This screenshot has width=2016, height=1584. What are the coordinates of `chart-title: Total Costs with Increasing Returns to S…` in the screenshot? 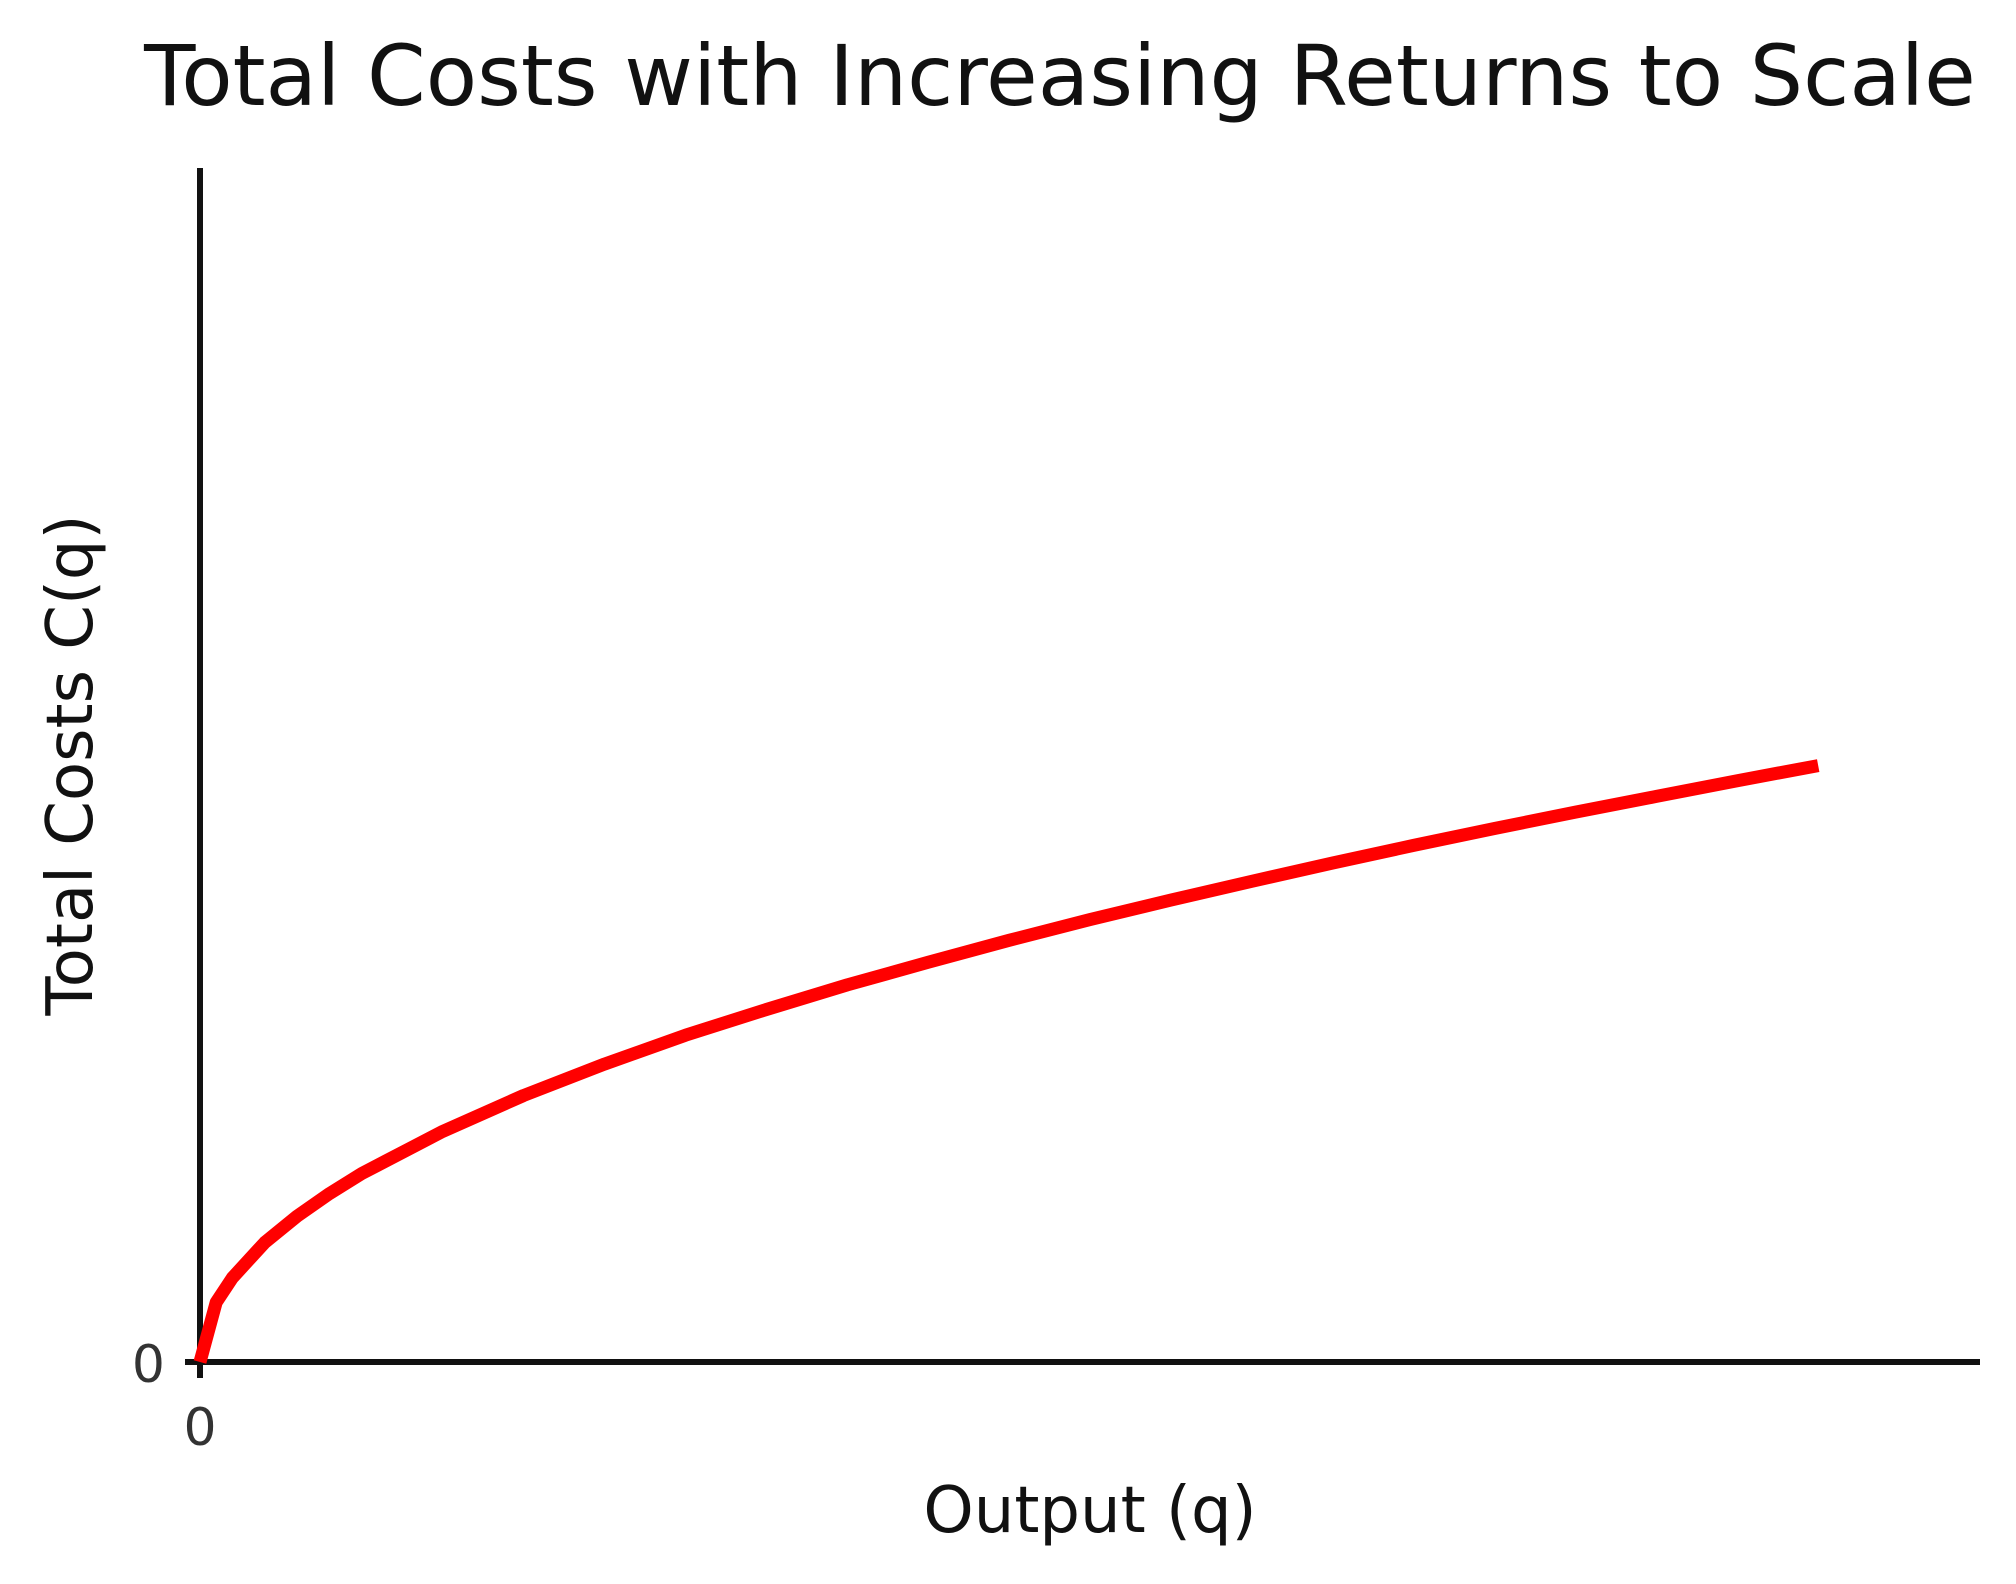 It's located at (1059, 76).